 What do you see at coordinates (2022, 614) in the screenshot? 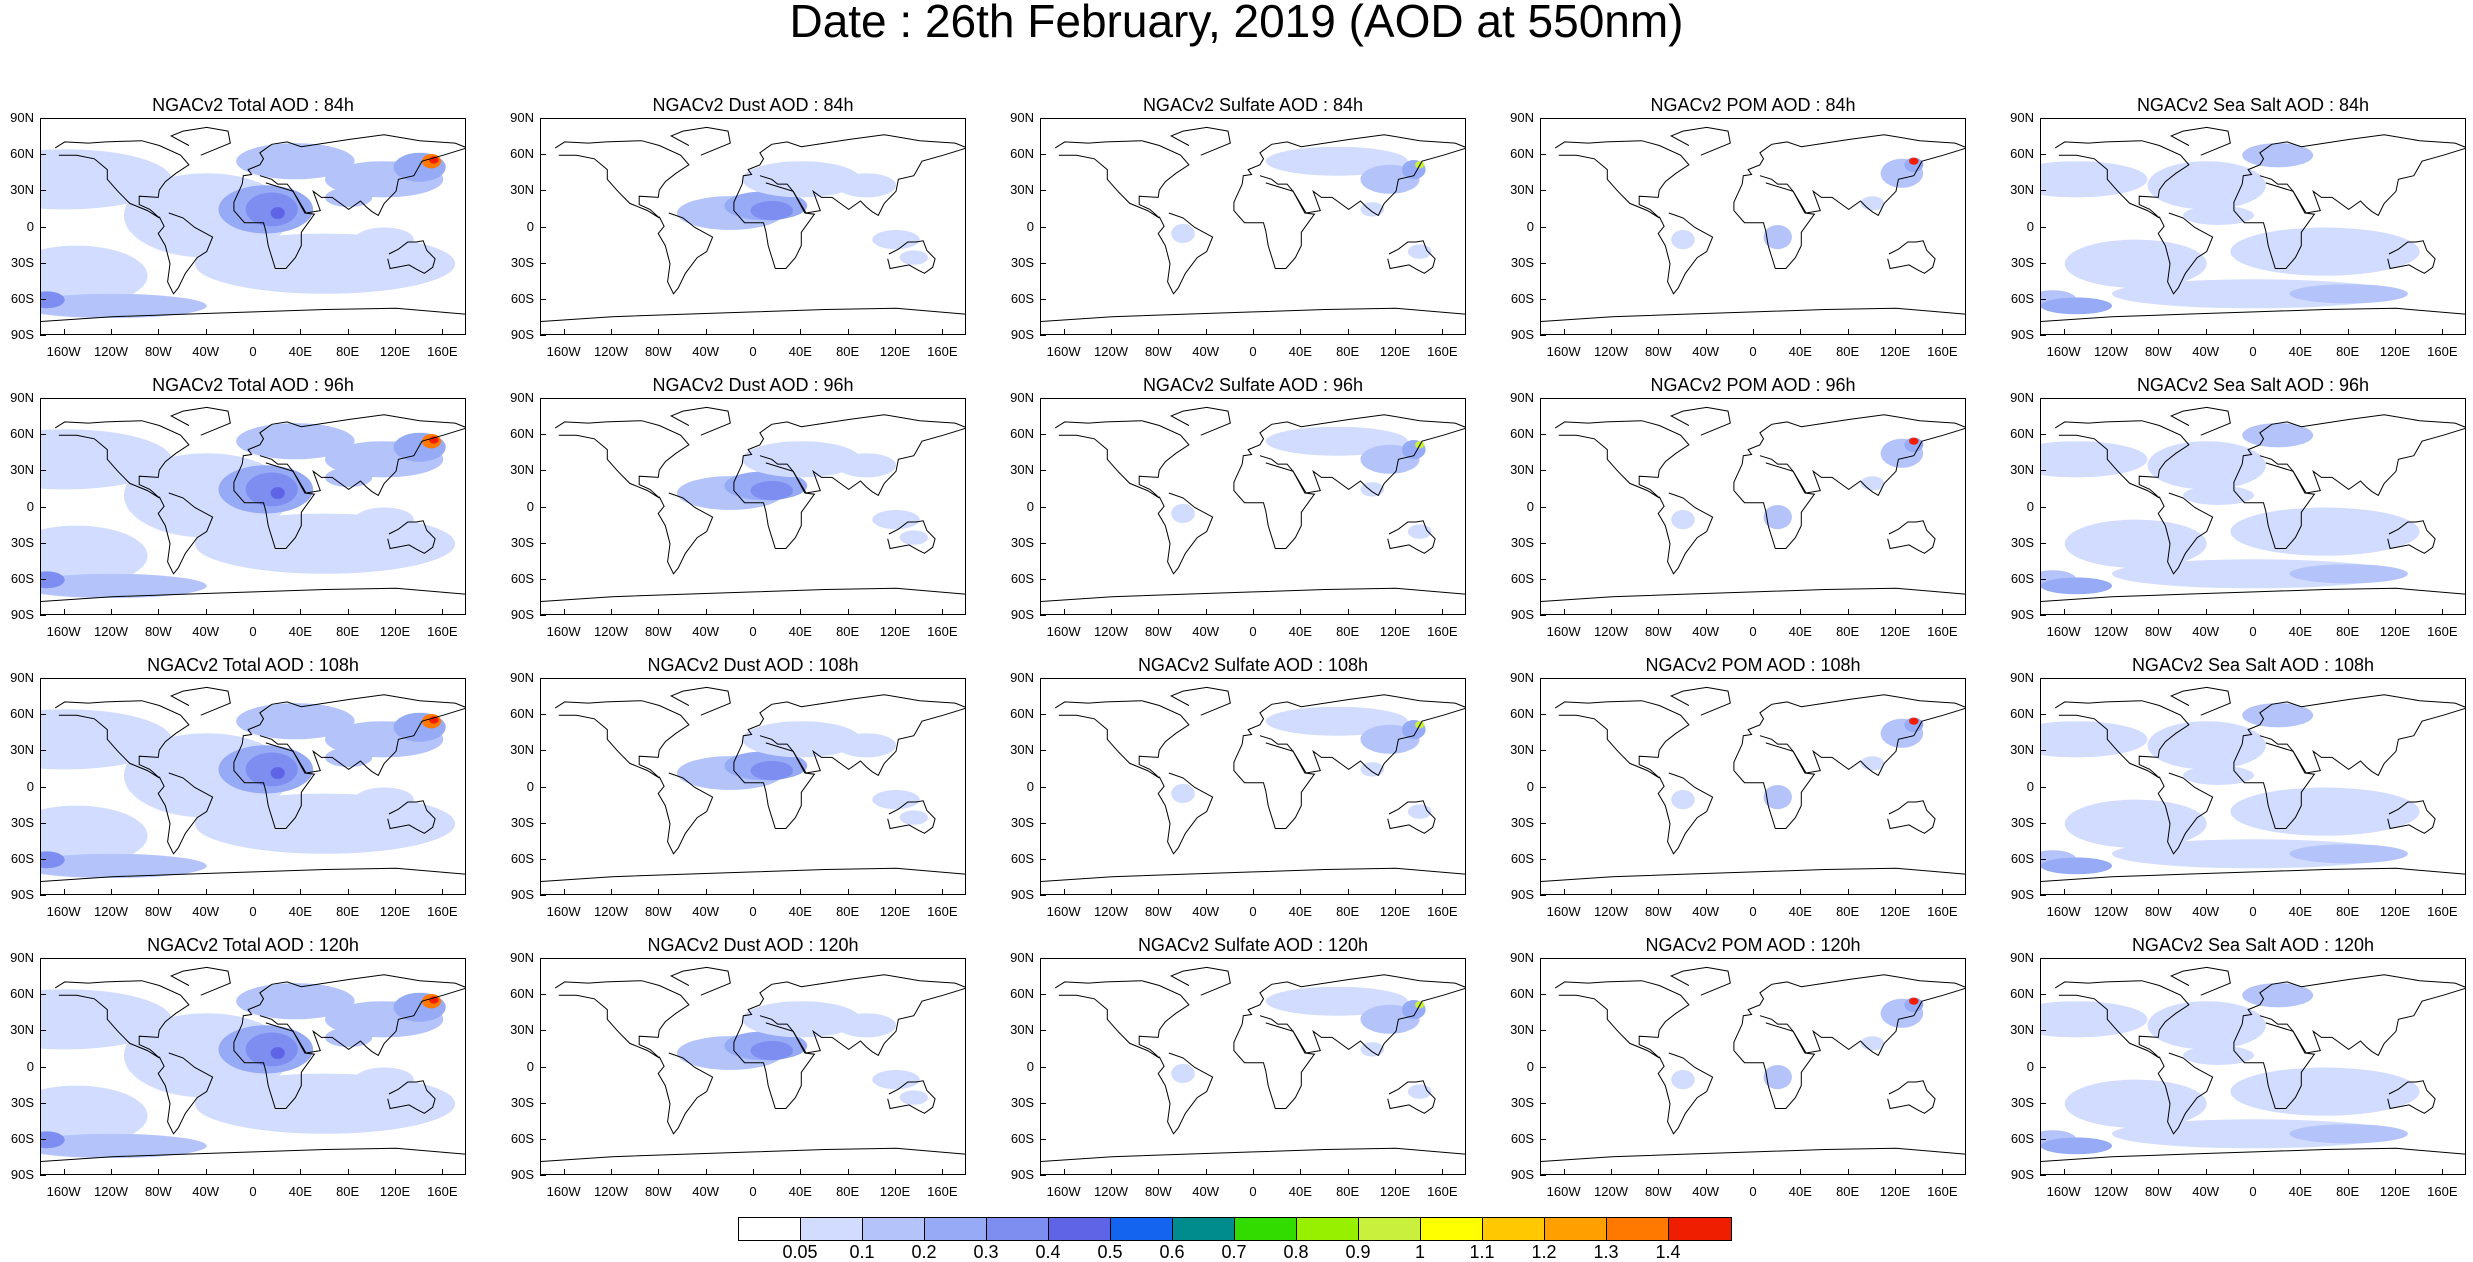
I see `lat-tick-label: 90S` at bounding box center [2022, 614].